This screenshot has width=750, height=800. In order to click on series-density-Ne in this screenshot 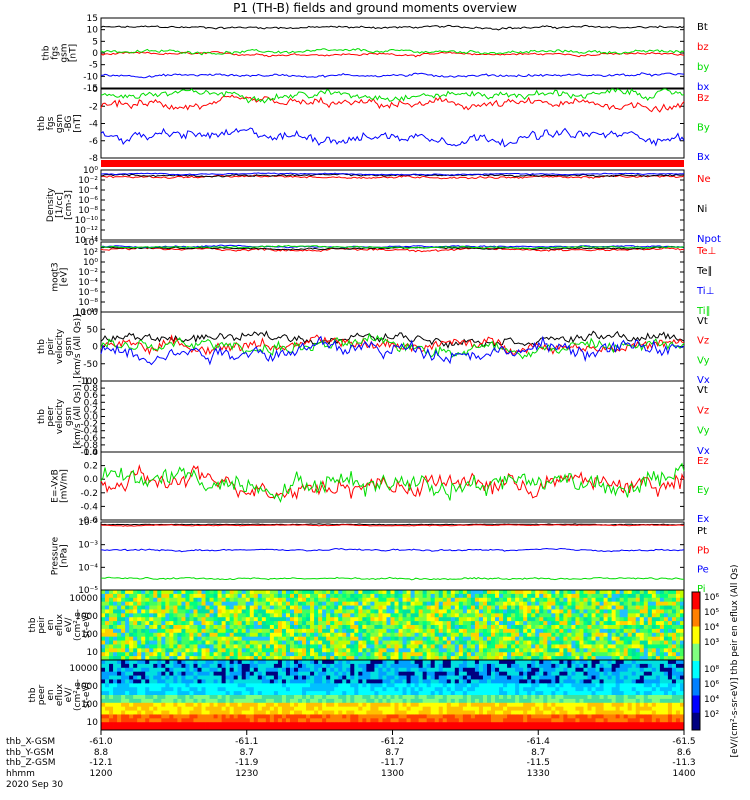, I will do `click(392, 177)`.